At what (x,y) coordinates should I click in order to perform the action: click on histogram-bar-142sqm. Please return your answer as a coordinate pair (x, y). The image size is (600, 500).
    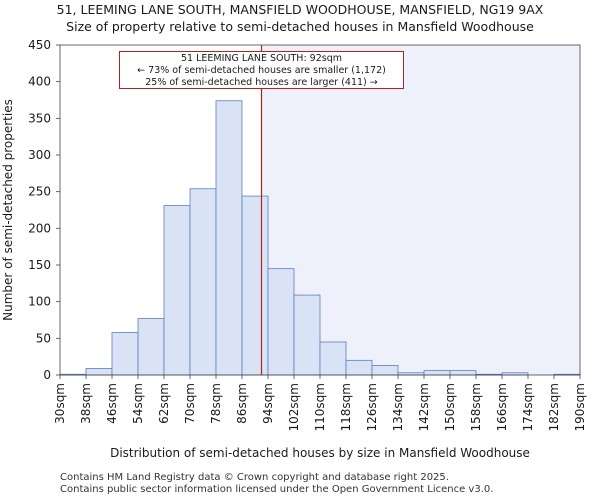
    Looking at the image, I should click on (437, 373).